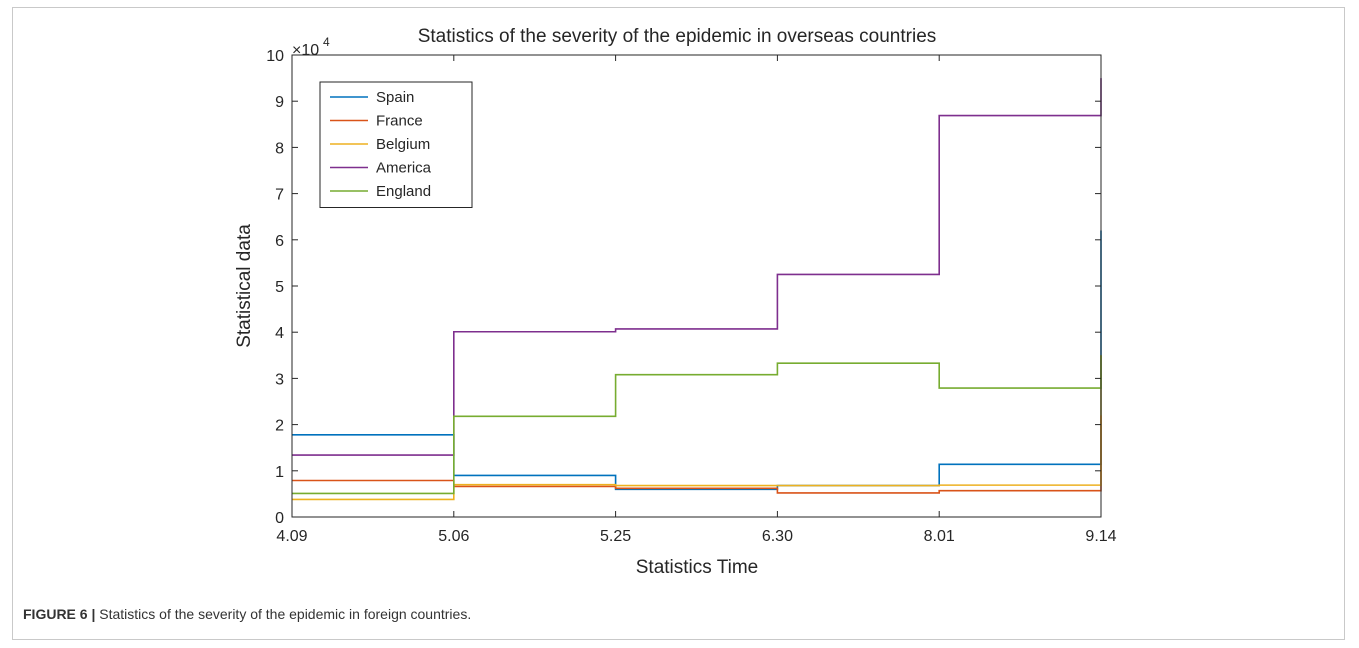  I want to click on y-tick-label: 5, so click(279, 287).